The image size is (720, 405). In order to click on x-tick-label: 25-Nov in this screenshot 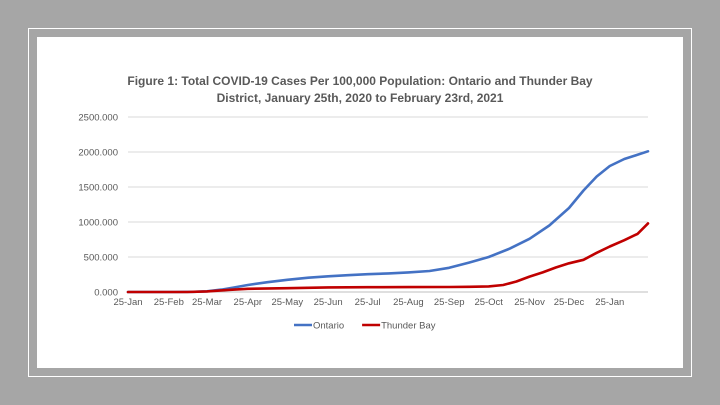, I will do `click(529, 302)`.